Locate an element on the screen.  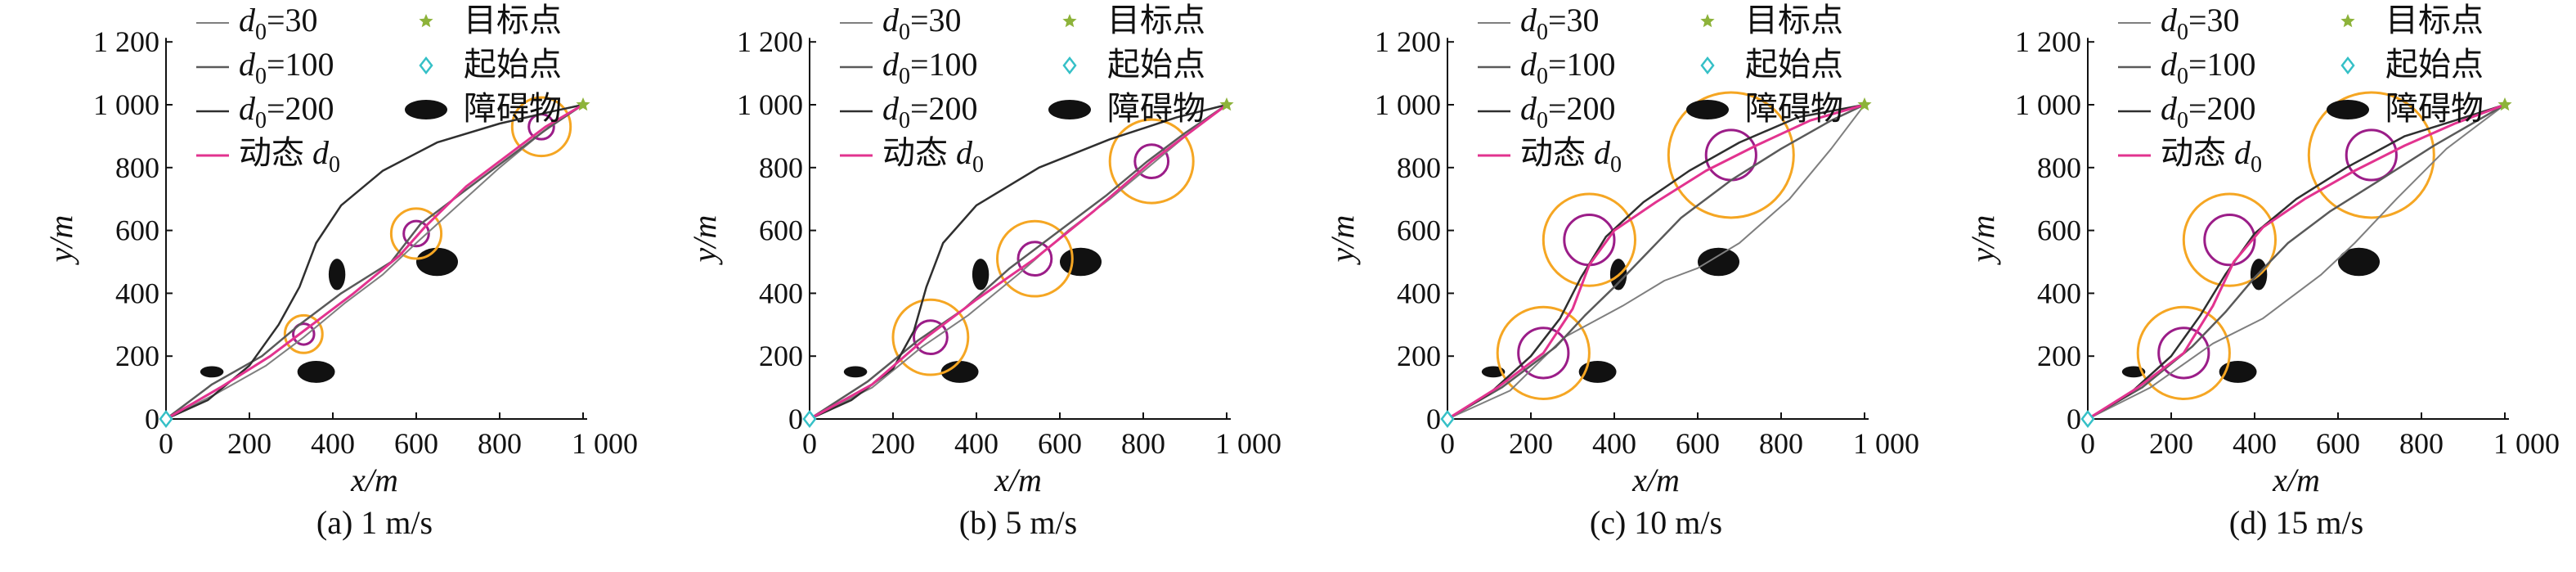
panel-caption: (d) 15 m/s is located at coordinates (2296, 522).